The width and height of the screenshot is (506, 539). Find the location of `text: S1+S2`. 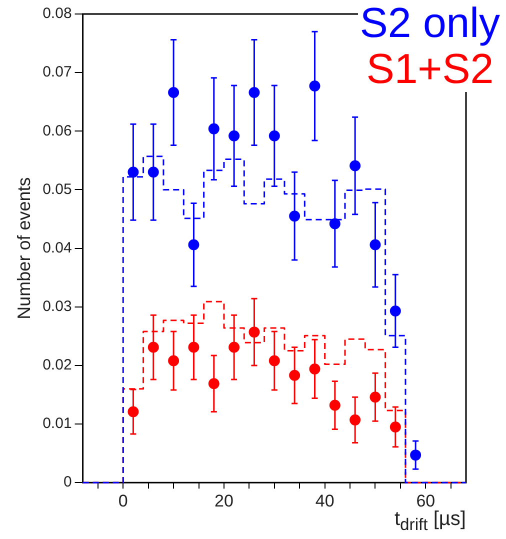

text: S1+S2 is located at coordinates (430, 68).